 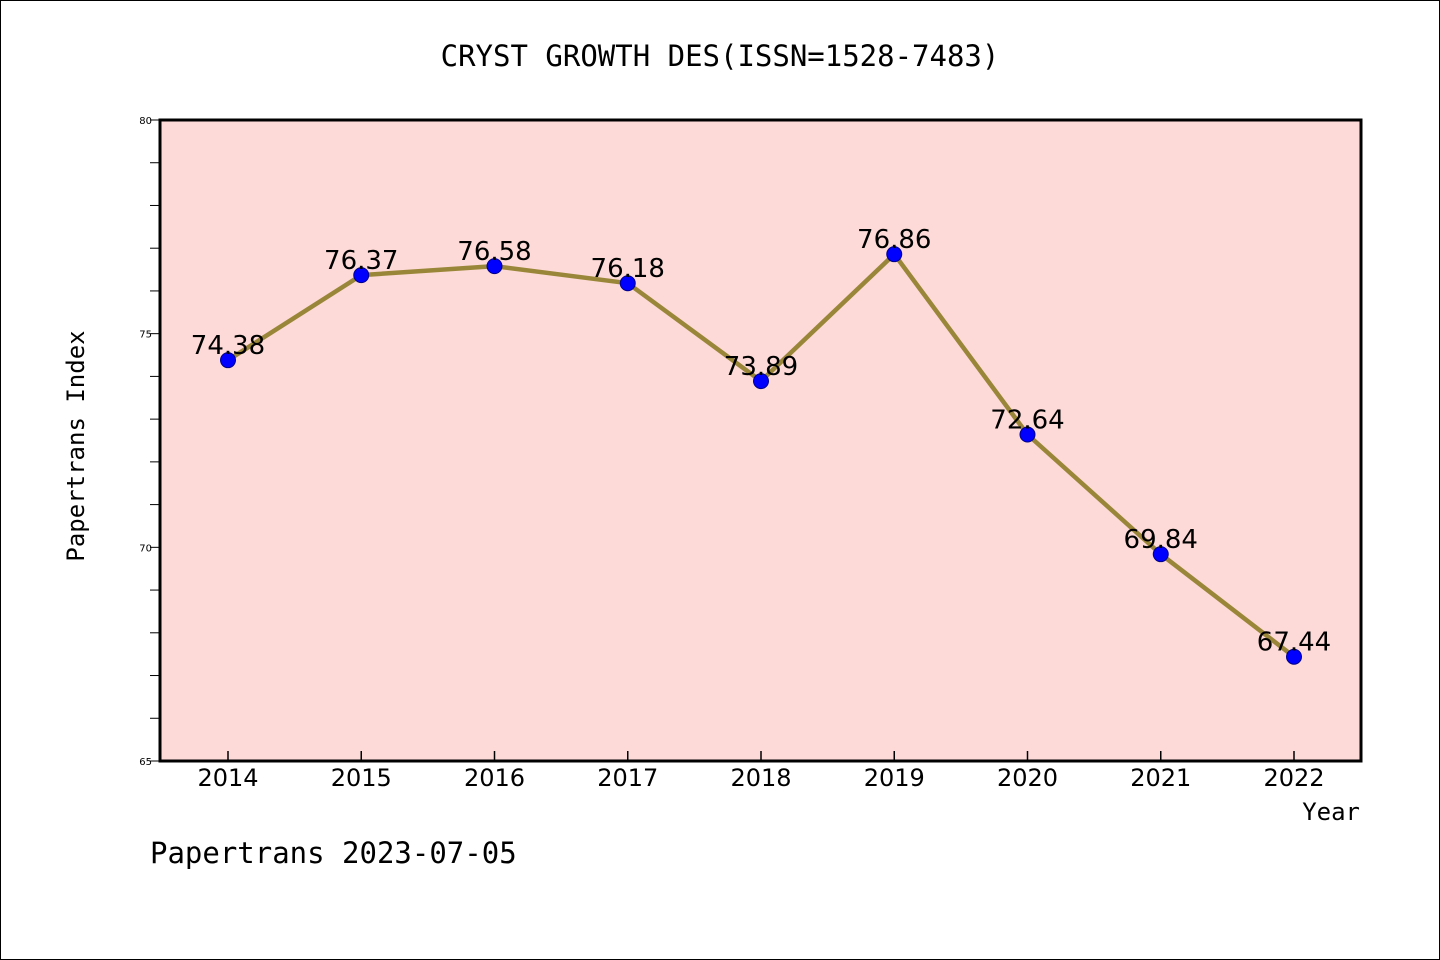 What do you see at coordinates (1293, 778) in the screenshot?
I see `x-tick-label: 2022` at bounding box center [1293, 778].